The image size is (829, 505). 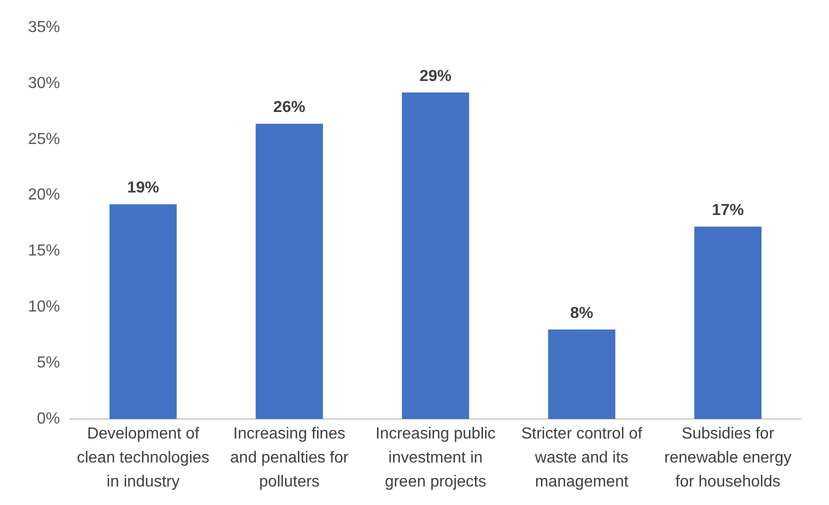 What do you see at coordinates (143, 457) in the screenshot?
I see `x-tick-label: Development of clean technologies in industry` at bounding box center [143, 457].